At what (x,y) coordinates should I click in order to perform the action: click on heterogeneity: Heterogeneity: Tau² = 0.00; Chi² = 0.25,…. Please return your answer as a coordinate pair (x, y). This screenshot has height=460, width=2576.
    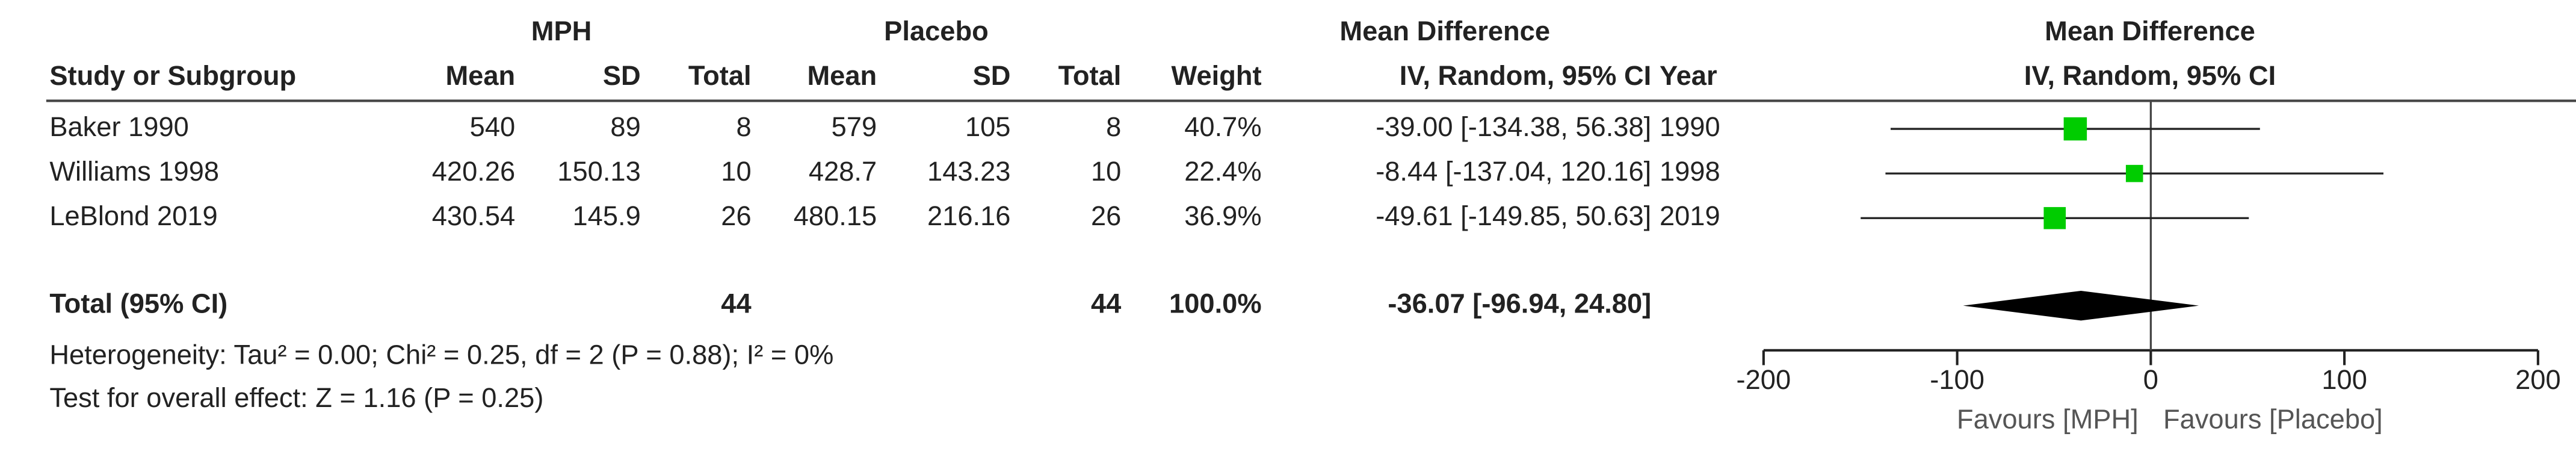
    Looking at the image, I should click on (441, 355).